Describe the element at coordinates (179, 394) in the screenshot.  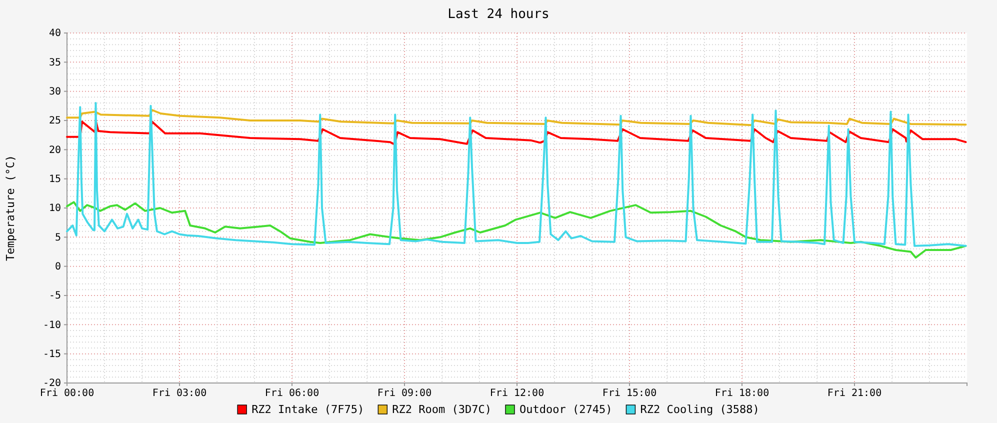
I see `x-tick-label: Fri 03:00` at that location.